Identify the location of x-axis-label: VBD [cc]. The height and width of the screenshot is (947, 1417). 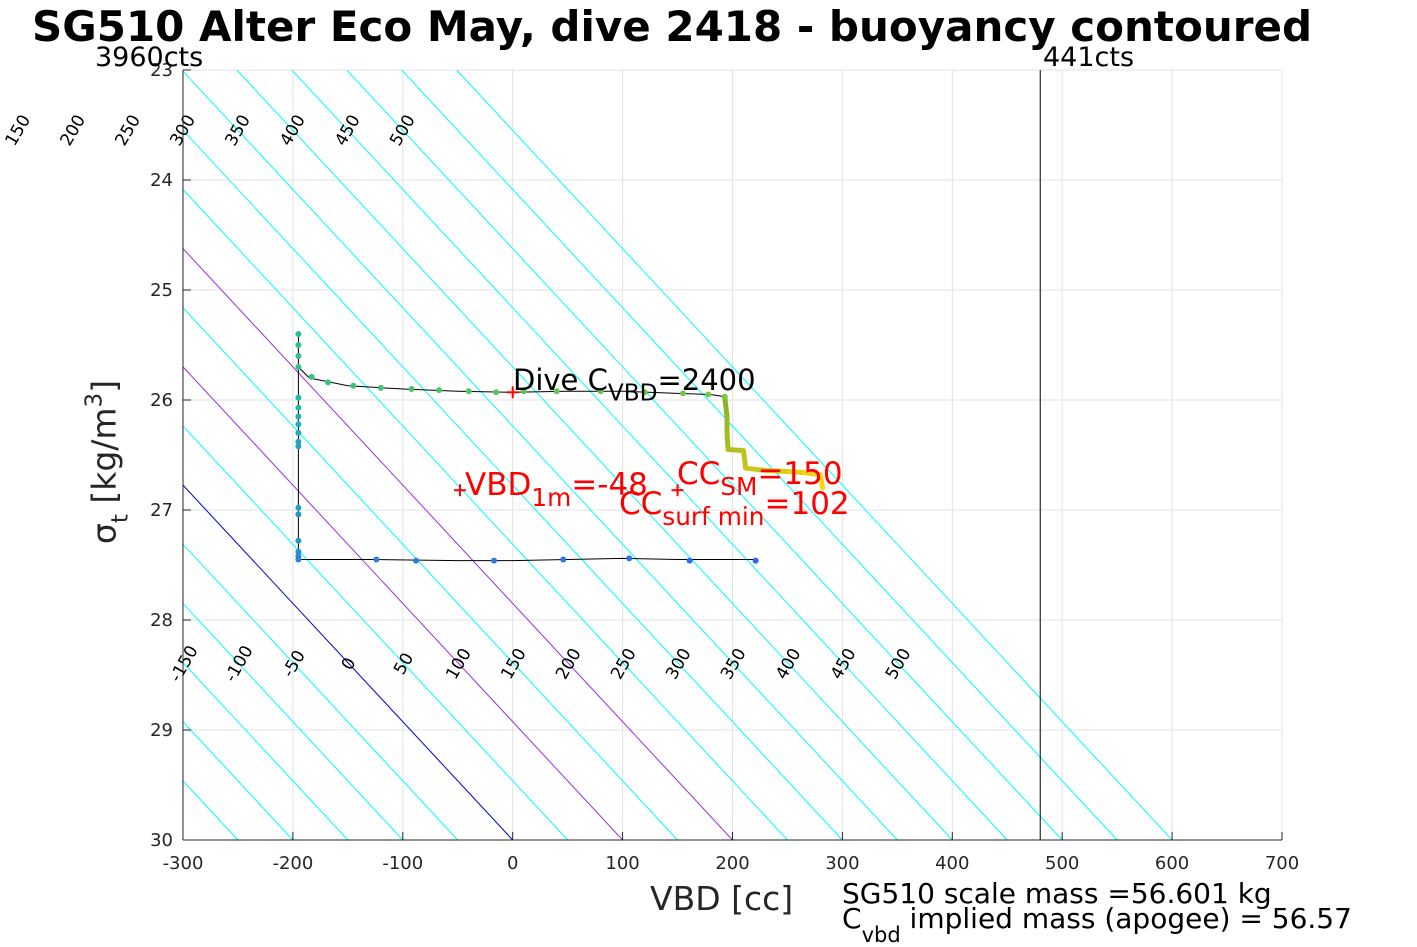
(722, 898).